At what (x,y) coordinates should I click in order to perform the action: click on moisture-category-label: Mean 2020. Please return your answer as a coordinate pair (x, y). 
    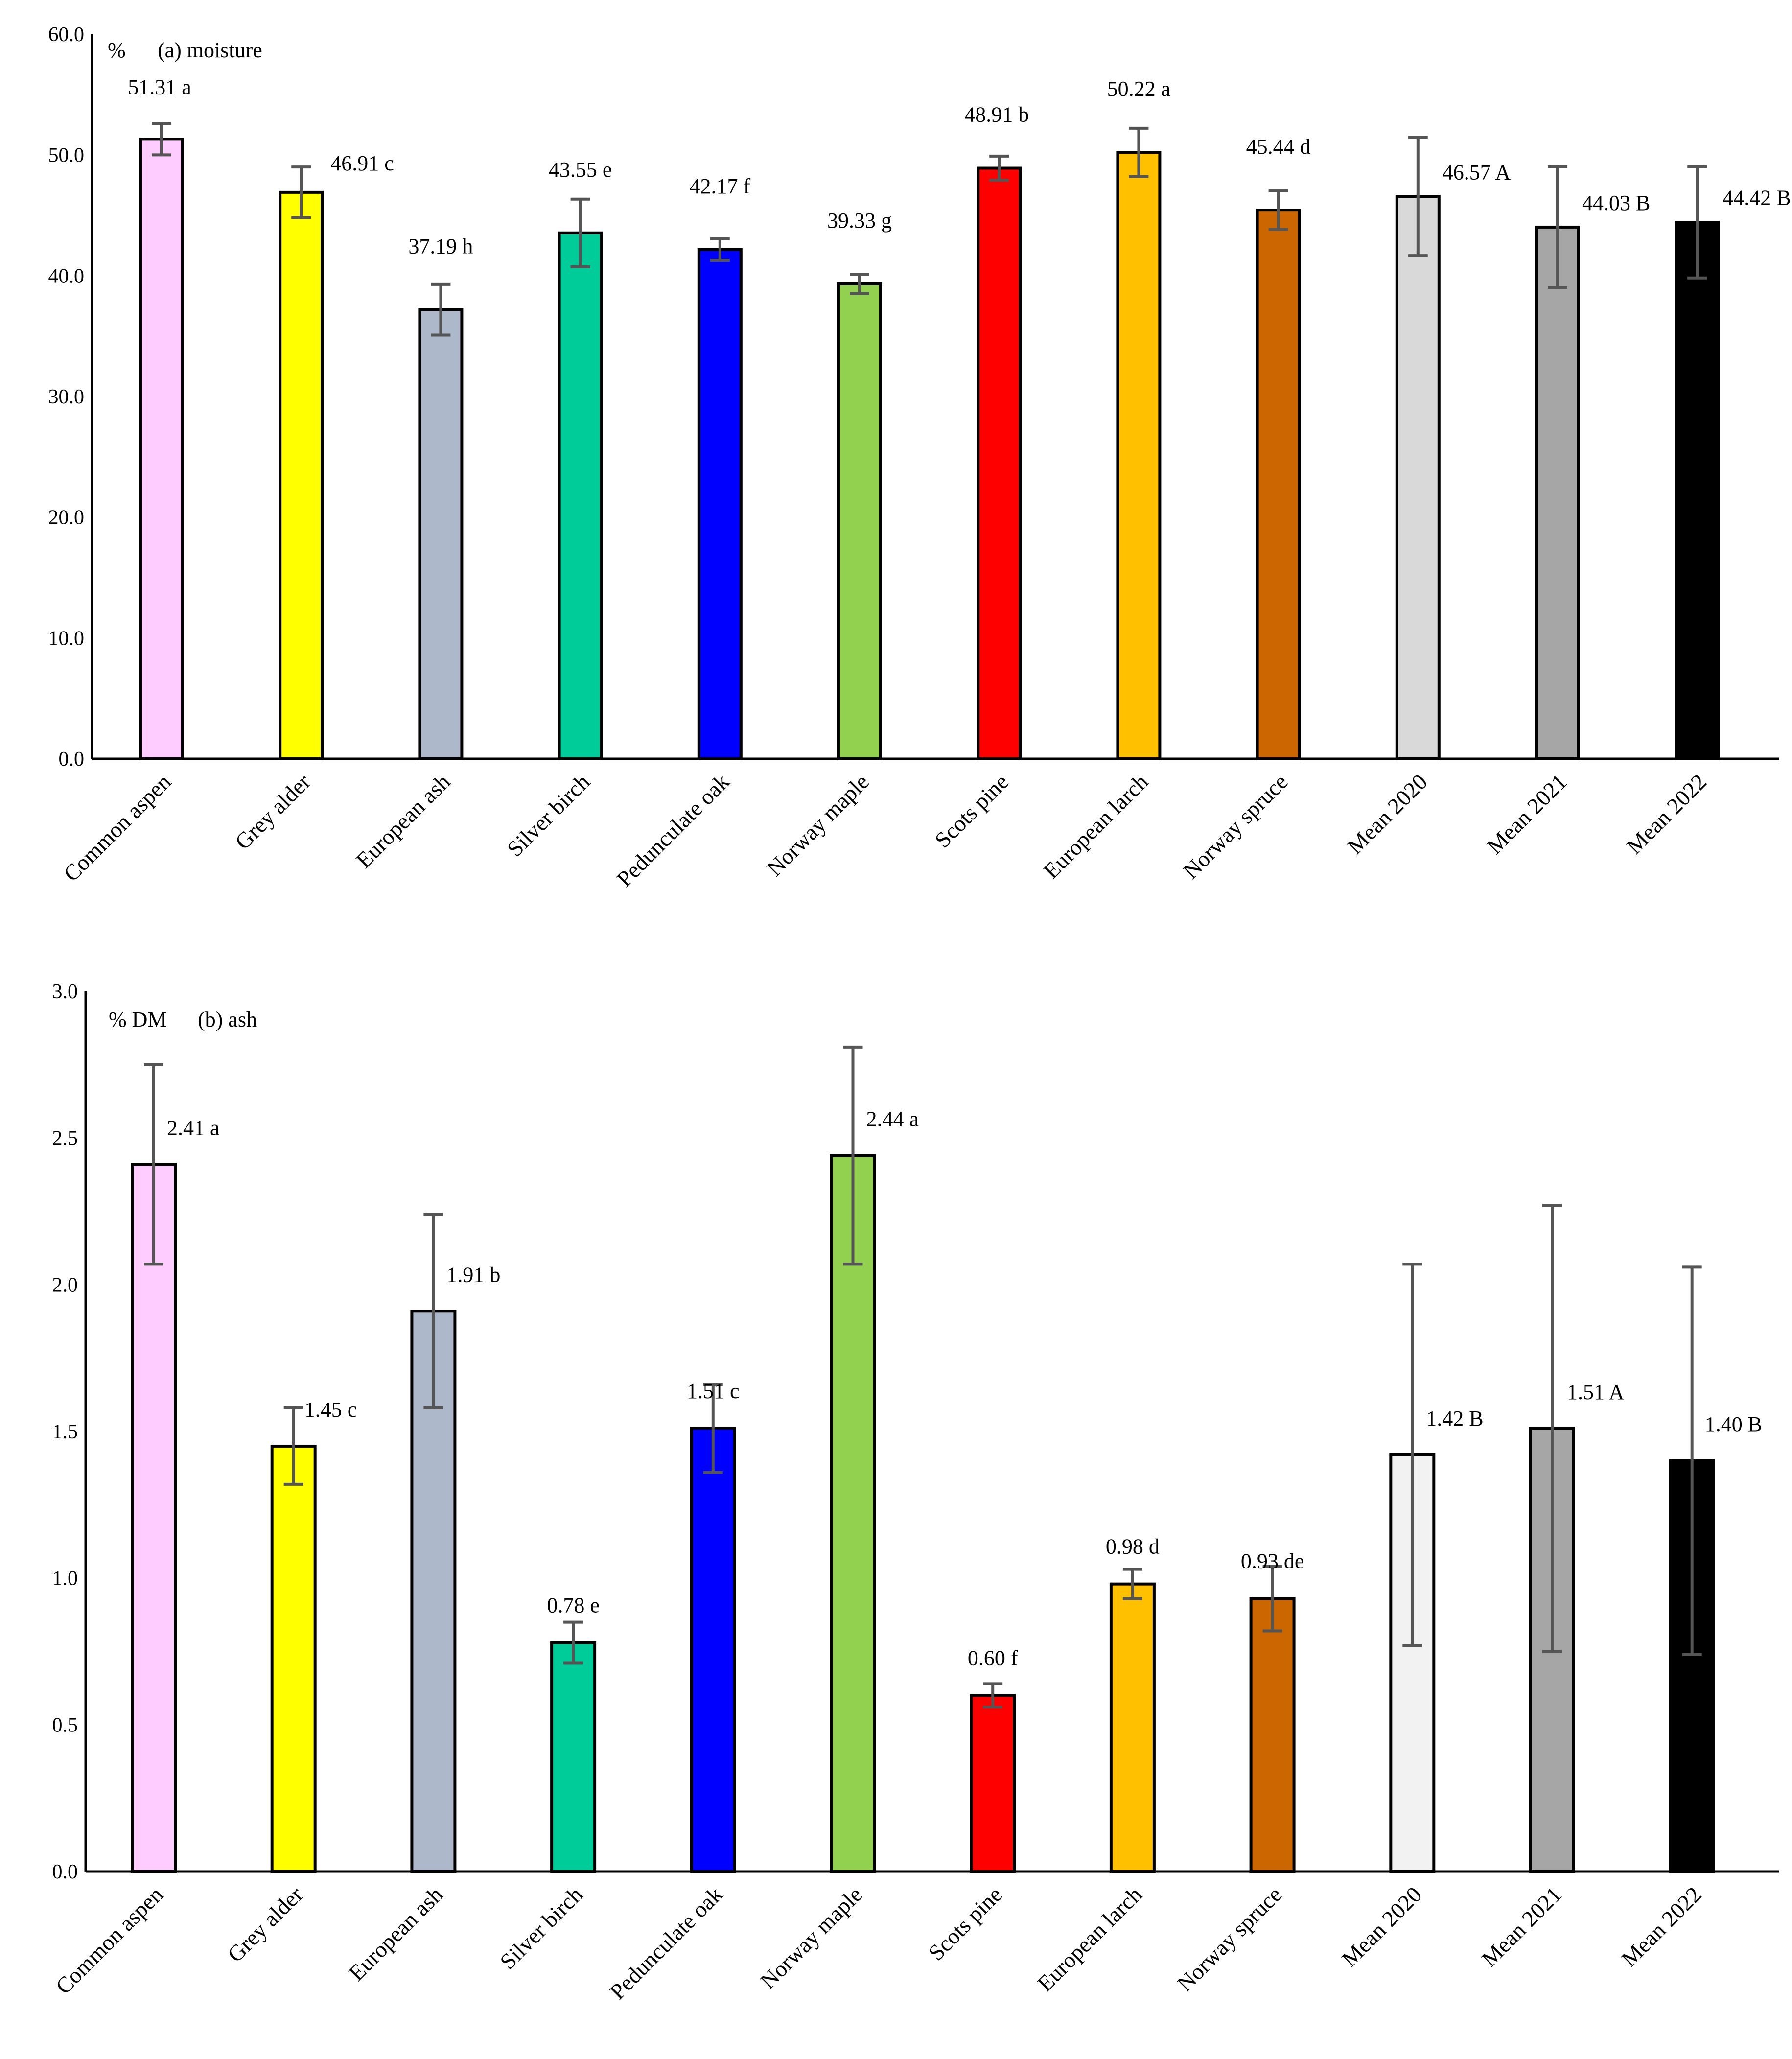
    Looking at the image, I should click on (1387, 814).